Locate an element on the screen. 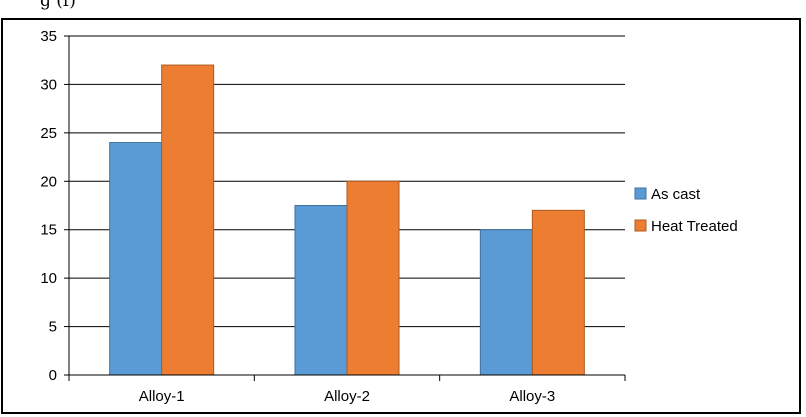 This screenshot has width=806, height=417. bar-alloy-2-heat-treated is located at coordinates (373, 278).